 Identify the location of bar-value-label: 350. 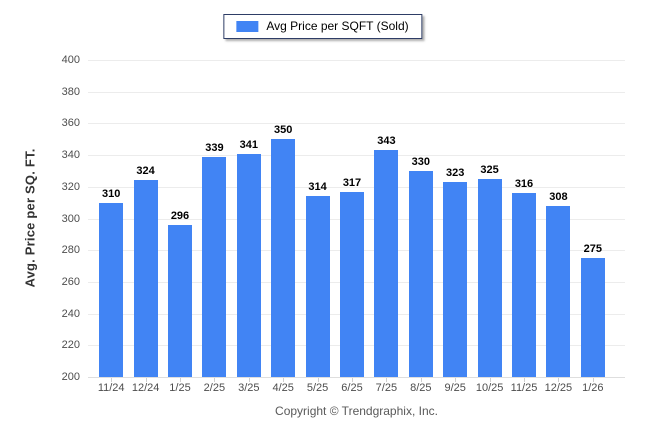
(283, 130).